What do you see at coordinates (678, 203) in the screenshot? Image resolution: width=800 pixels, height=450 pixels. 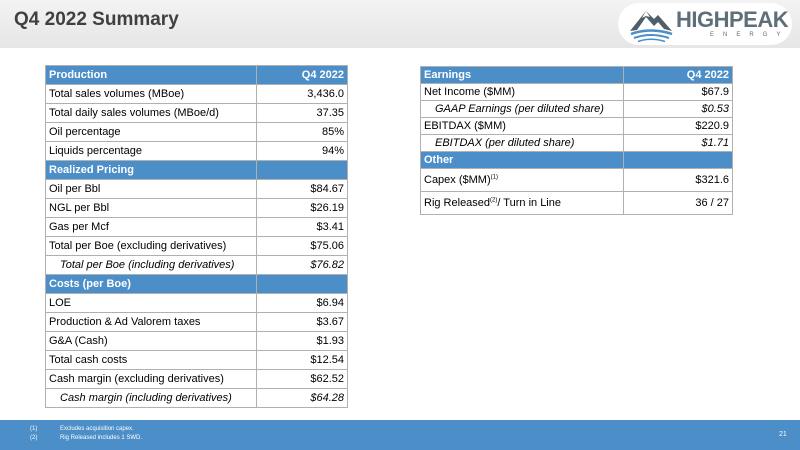 I see `row-value: 36 / 27` at bounding box center [678, 203].